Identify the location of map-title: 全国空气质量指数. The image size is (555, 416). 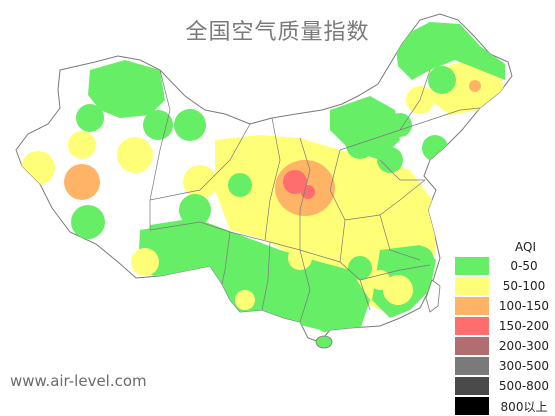
(277, 32).